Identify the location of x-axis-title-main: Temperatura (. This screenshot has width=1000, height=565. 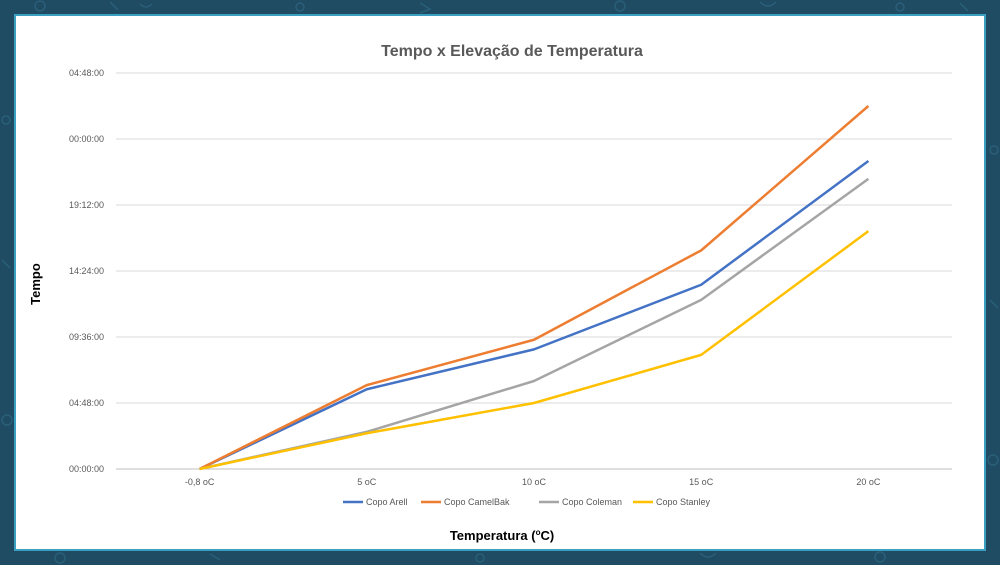
(493, 535).